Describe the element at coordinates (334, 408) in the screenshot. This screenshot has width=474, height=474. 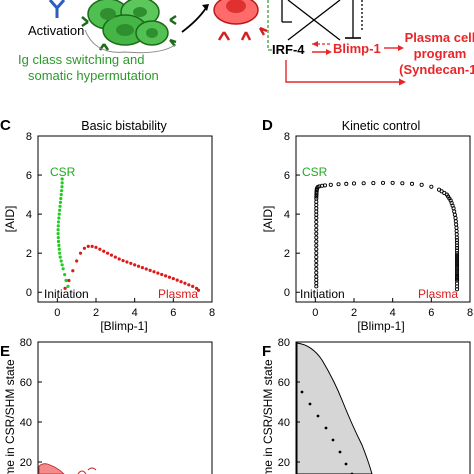
I see `shaded-band-f` at that location.